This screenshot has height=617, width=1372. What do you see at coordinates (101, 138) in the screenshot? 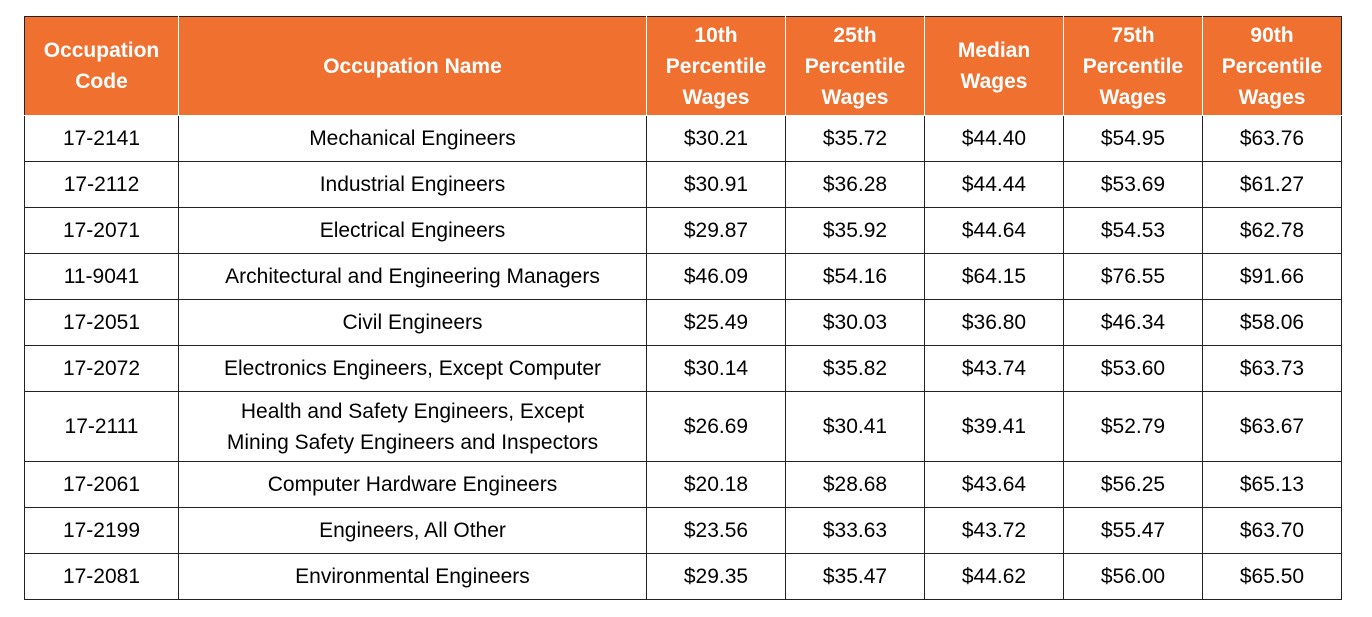
I see `cell-occupation-code: 17-2141` at bounding box center [101, 138].